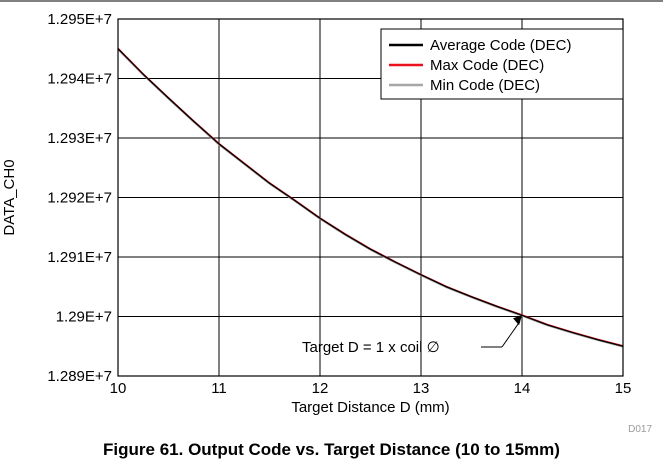  Describe the element at coordinates (485, 85) in the screenshot. I see `legend-label: Min Code (DEC)` at that location.